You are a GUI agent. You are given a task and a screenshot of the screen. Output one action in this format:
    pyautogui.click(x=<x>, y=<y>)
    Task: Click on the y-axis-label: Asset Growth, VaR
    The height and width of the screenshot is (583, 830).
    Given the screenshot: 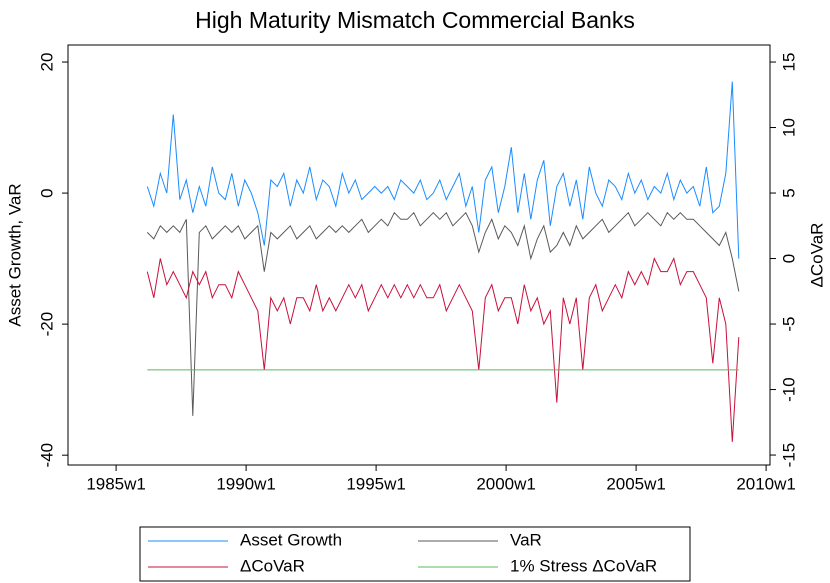 What is the action you would take?
    pyautogui.click(x=14, y=254)
    